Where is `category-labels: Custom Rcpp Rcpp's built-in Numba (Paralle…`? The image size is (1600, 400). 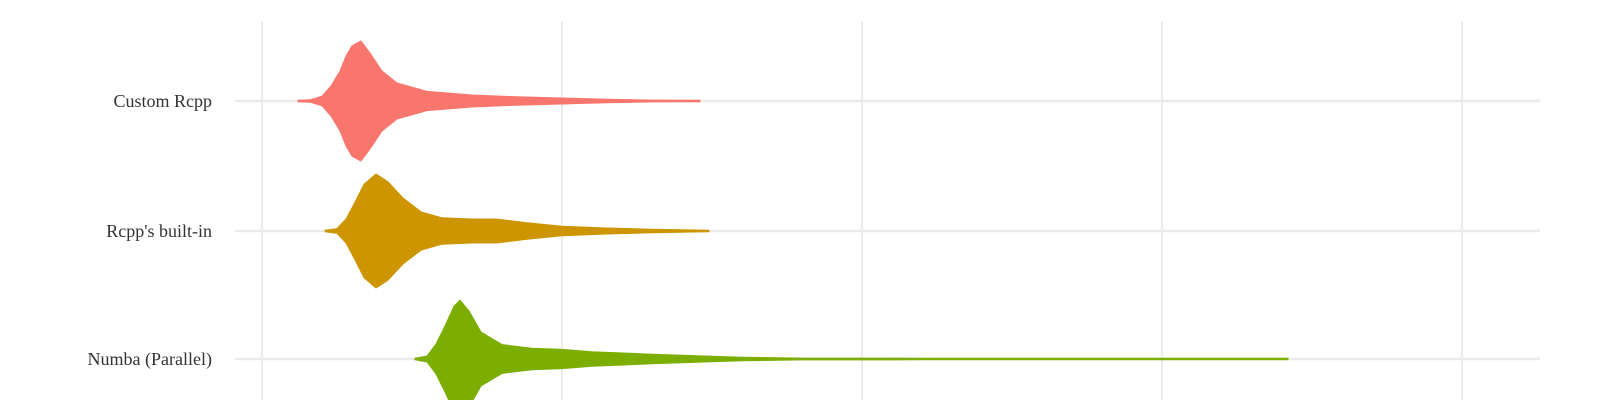 category-labels: Custom Rcpp Rcpp's built-in Numba (Paralle… is located at coordinates (150, 230).